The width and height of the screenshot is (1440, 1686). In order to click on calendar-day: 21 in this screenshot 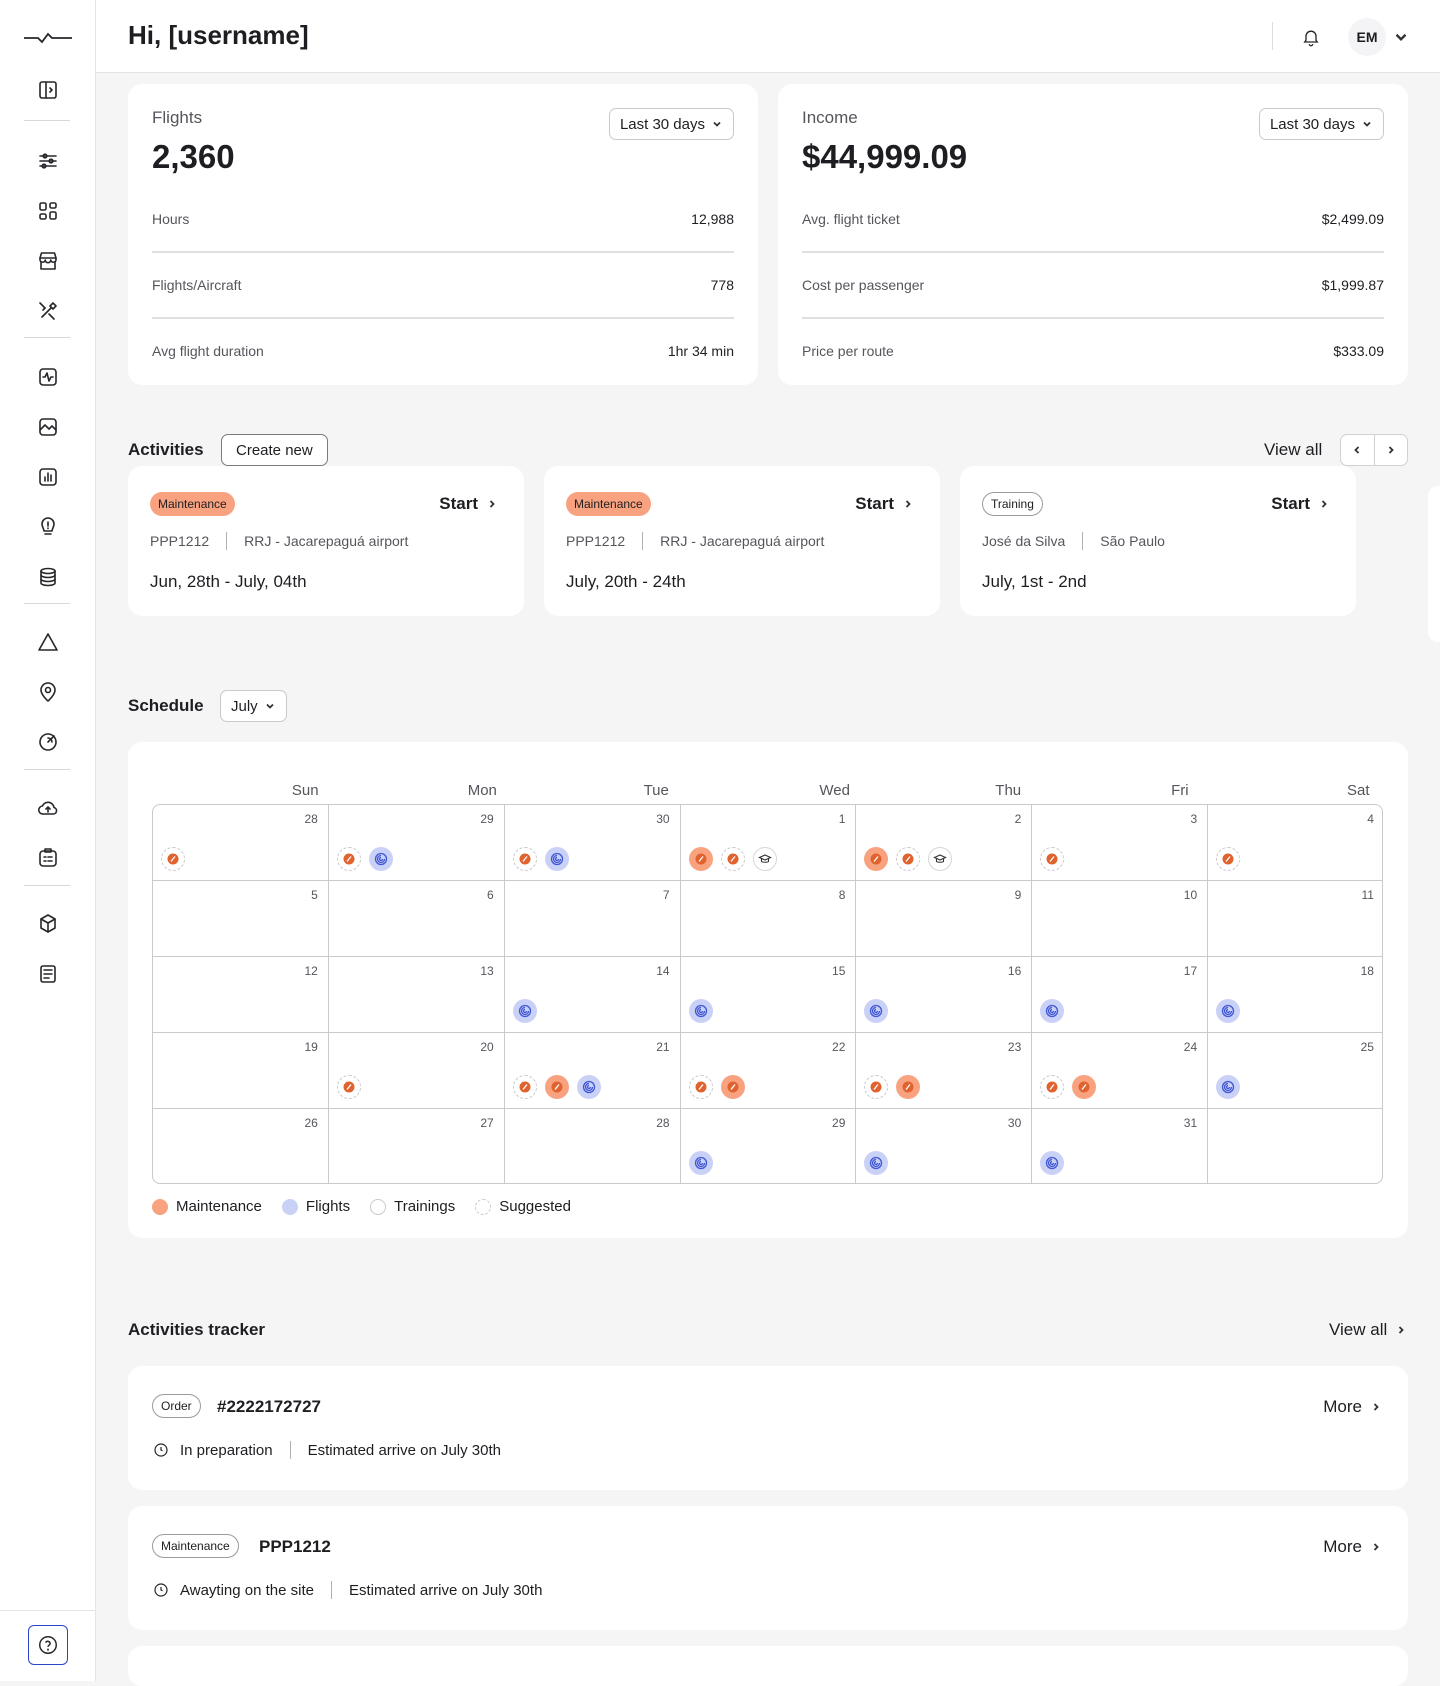, I will do `click(592, 1071)`.